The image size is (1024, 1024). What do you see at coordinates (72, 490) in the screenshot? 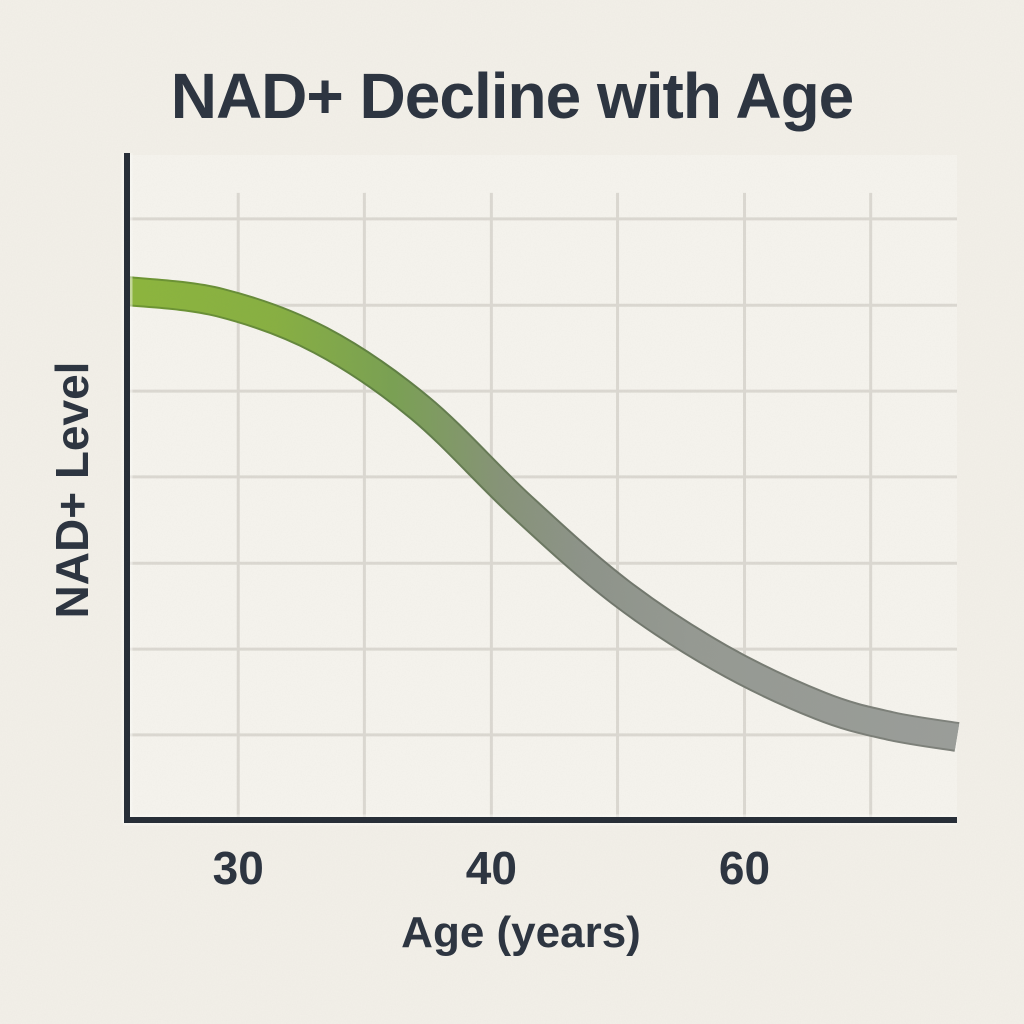
I see `y-axis-label: NAD+ Level` at bounding box center [72, 490].